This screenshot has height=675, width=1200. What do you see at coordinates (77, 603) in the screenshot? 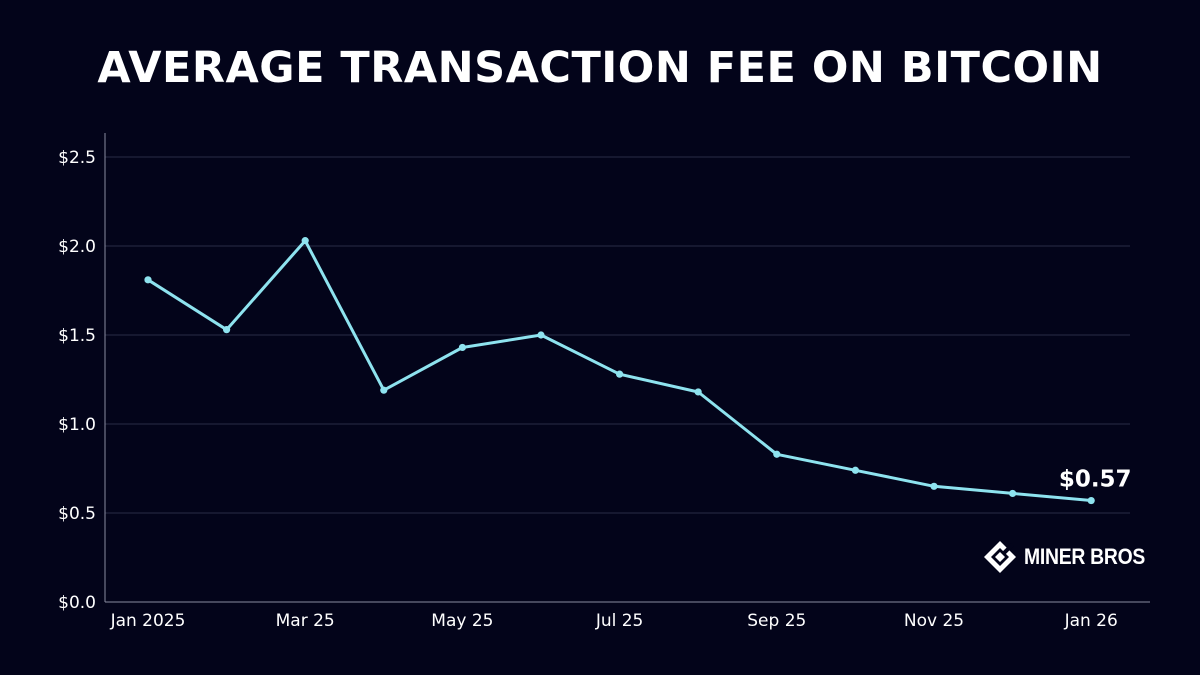
I see `y-tick-label: $0.0` at bounding box center [77, 603].